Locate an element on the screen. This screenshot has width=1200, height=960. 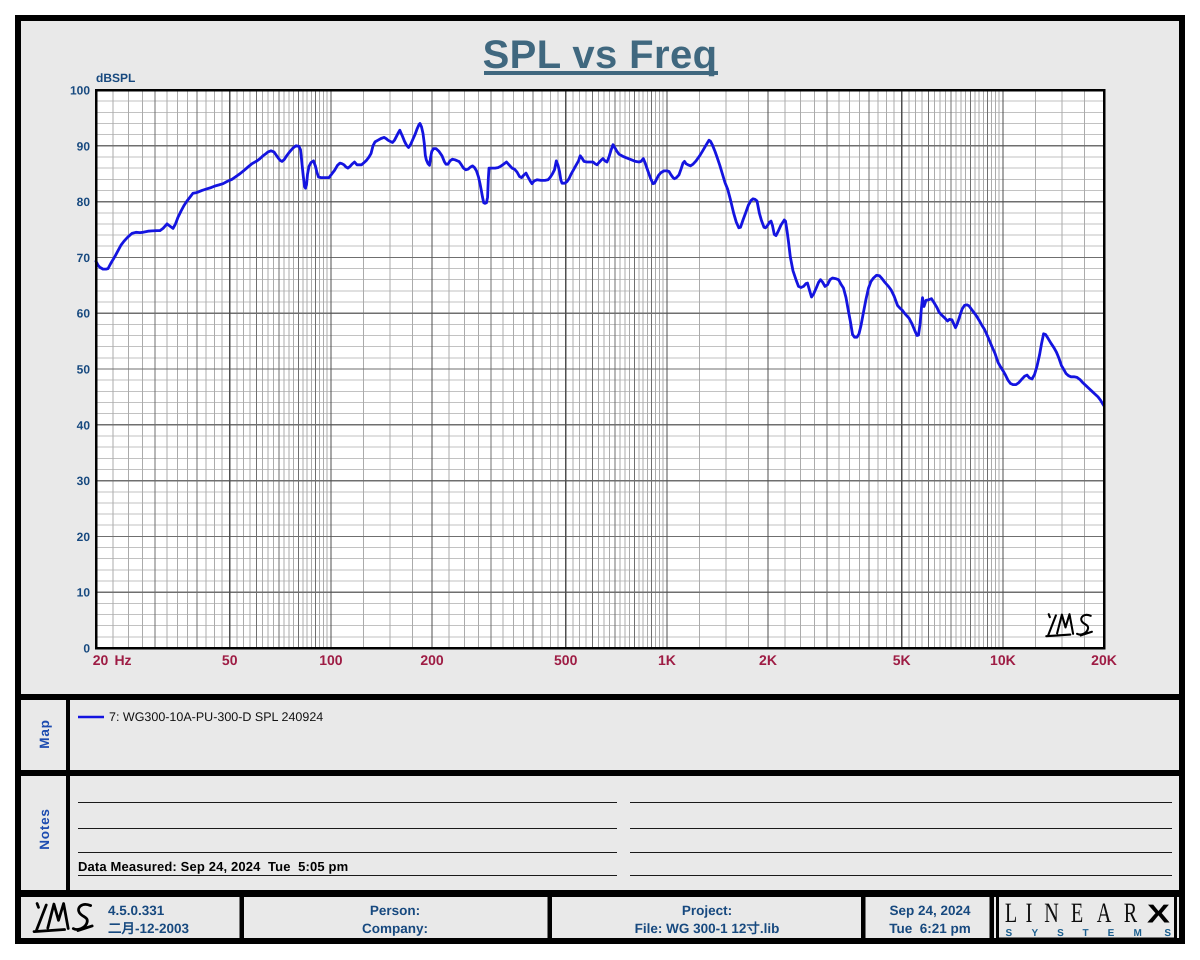
svg-text: Sep 24, 2024 is located at coordinates (930, 910).